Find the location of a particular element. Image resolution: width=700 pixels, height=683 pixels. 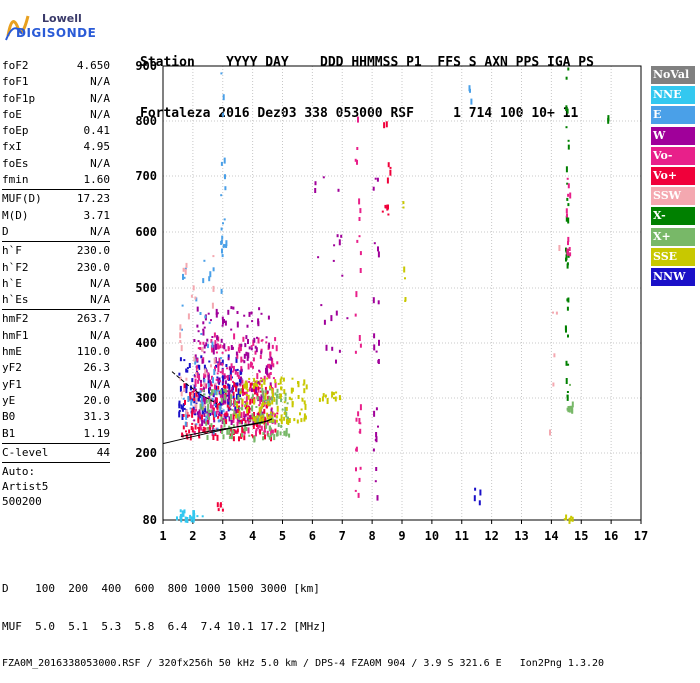

legend-item: NNE is located at coordinates (673, 95).